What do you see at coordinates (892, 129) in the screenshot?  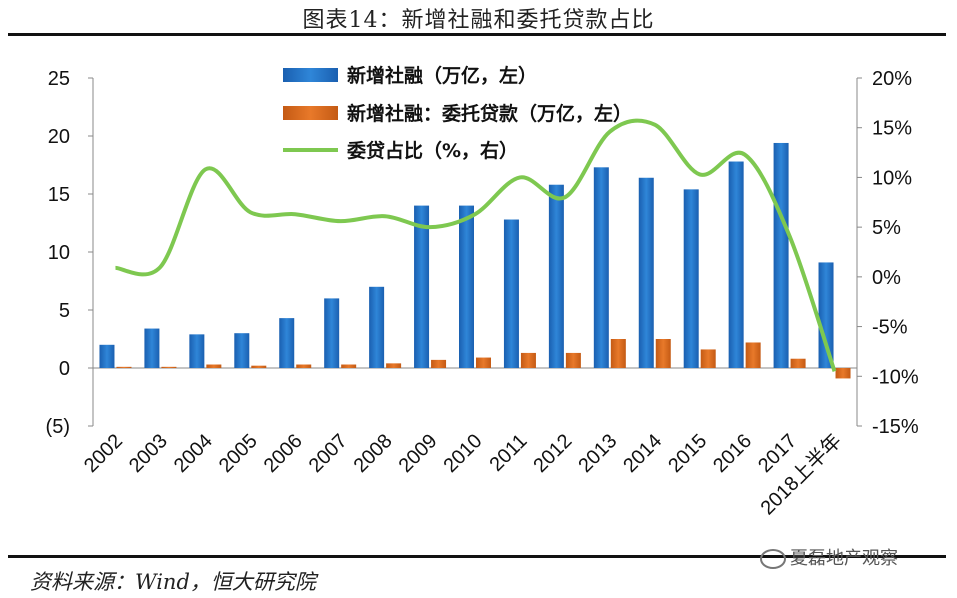 I see `right-tick-label: 15%` at bounding box center [892, 129].